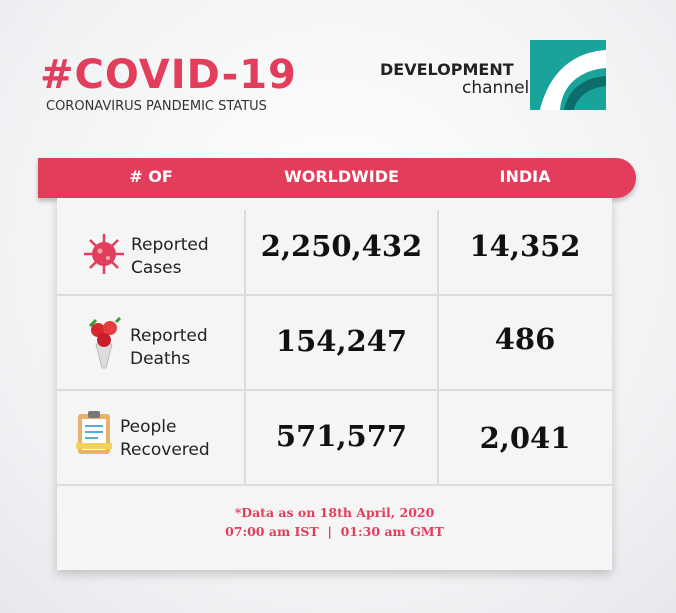 Image resolution: width=676 pixels, height=613 pixels. I want to click on logo-text: DEVELOPMENT, so click(447, 69).